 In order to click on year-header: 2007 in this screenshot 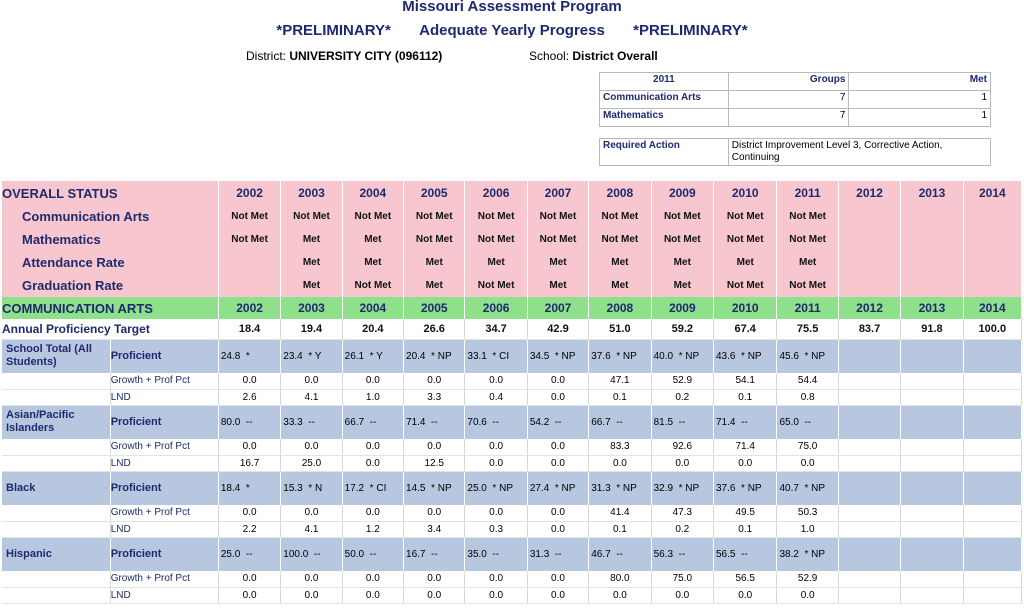, I will do `click(558, 193)`.